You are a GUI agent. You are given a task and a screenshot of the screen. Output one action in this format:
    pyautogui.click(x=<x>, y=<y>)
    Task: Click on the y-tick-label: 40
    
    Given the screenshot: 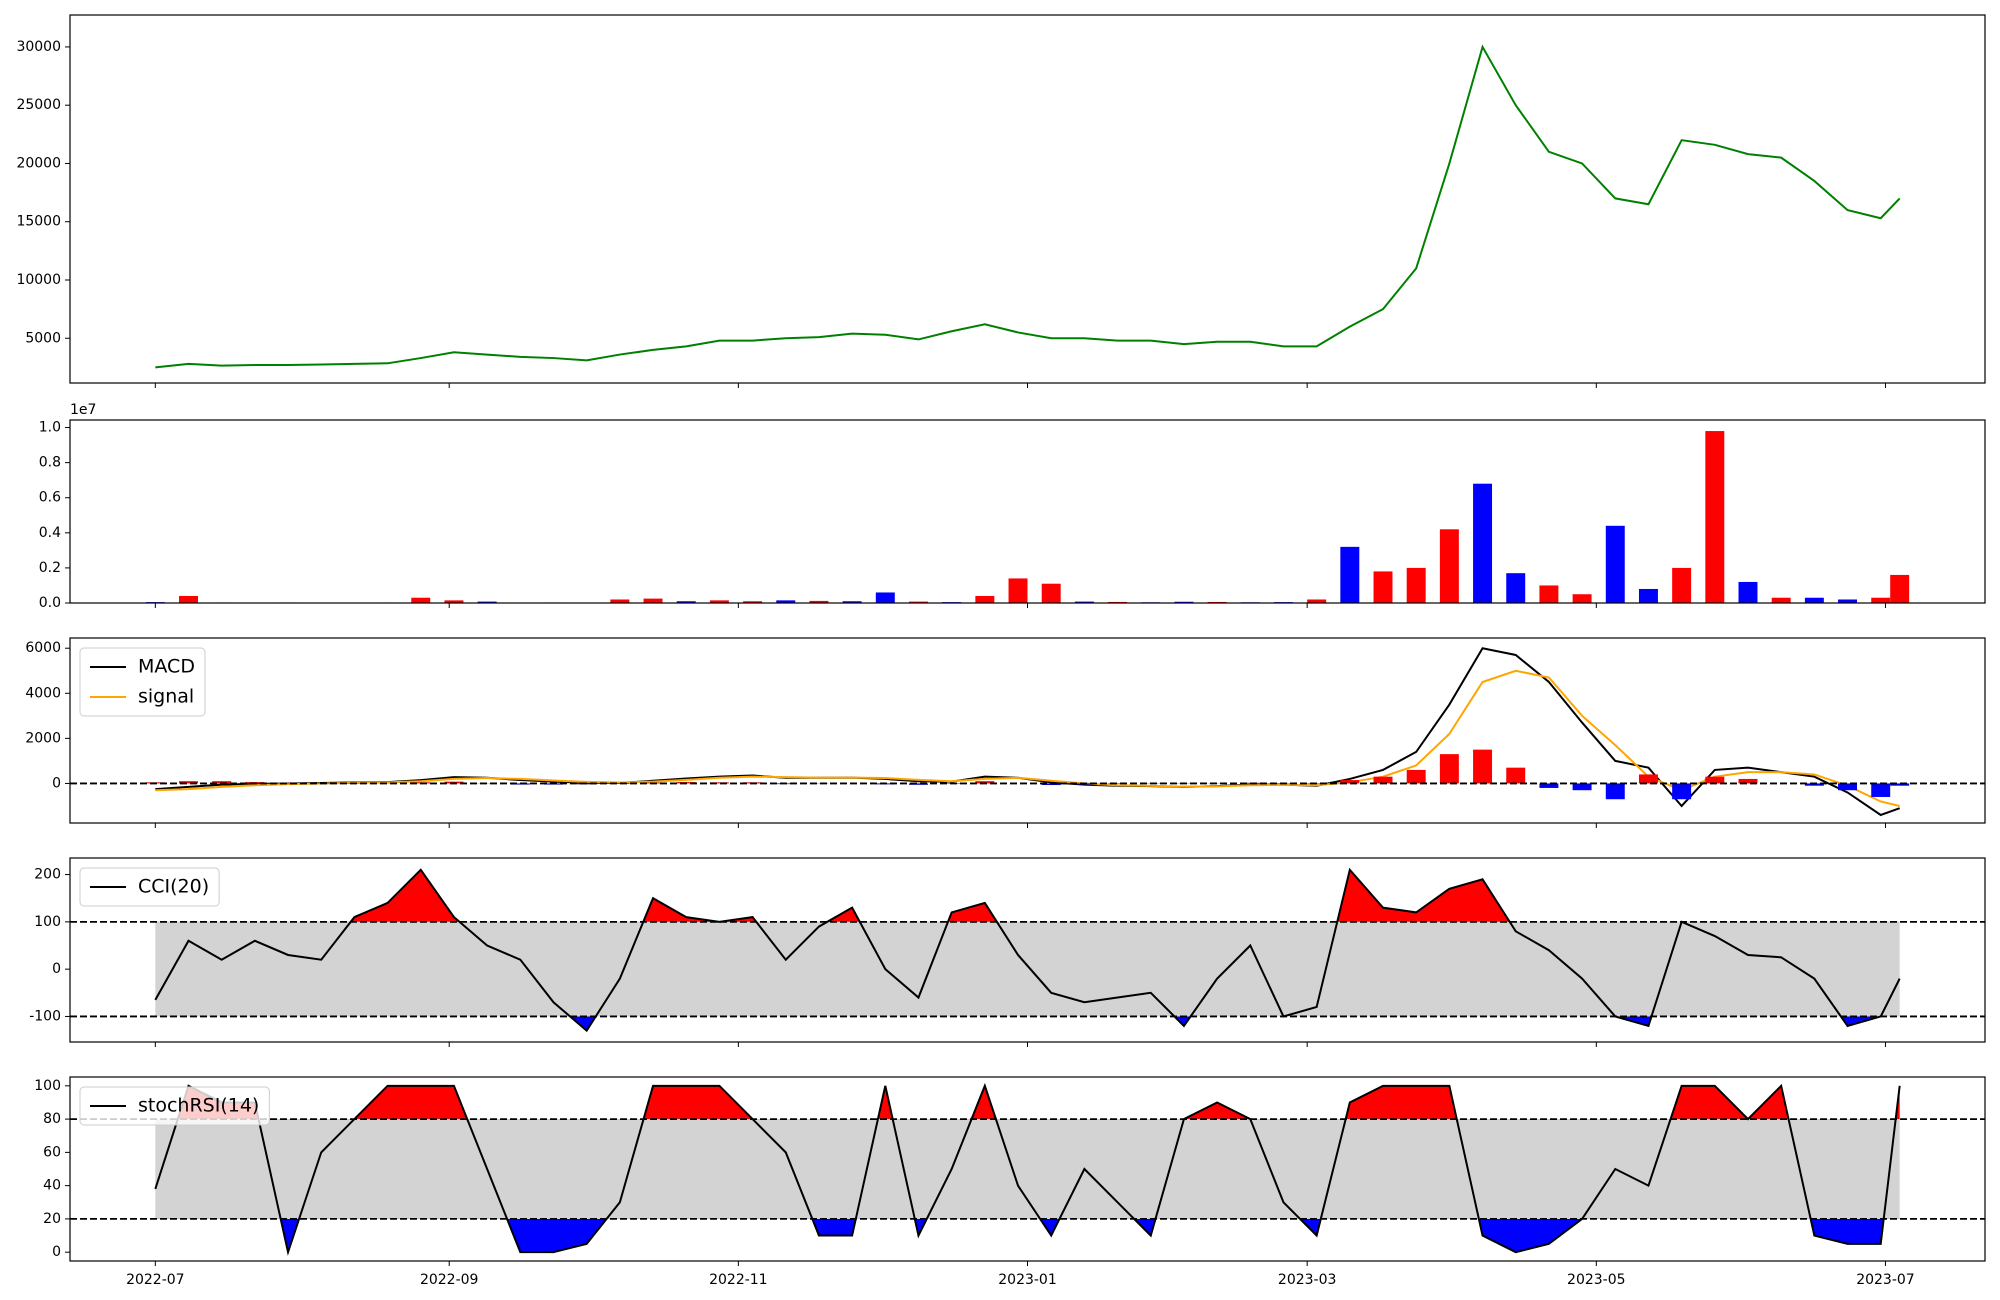 What is the action you would take?
    pyautogui.click(x=52, y=1186)
    